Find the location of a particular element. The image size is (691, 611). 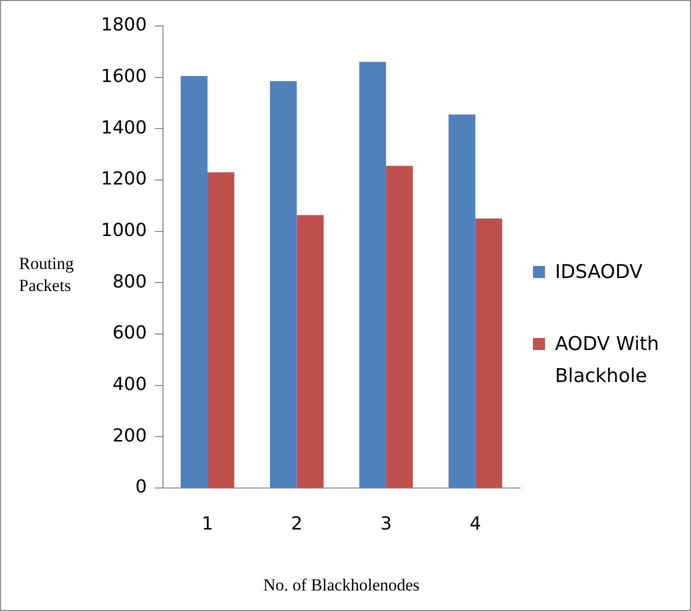

x-axis-title: No. of Blackholenodes is located at coordinates (341, 584).